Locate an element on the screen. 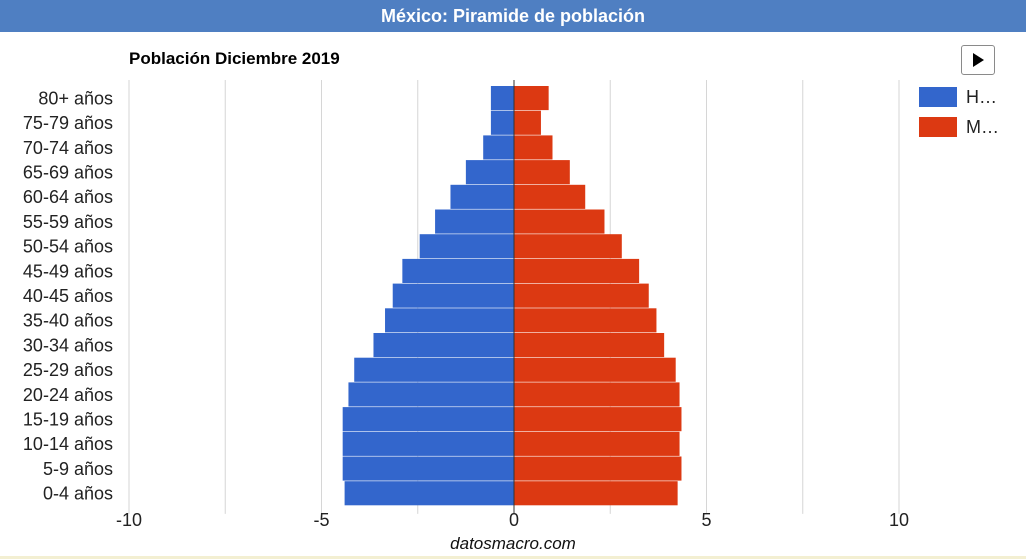  play-icon is located at coordinates (978, 60).